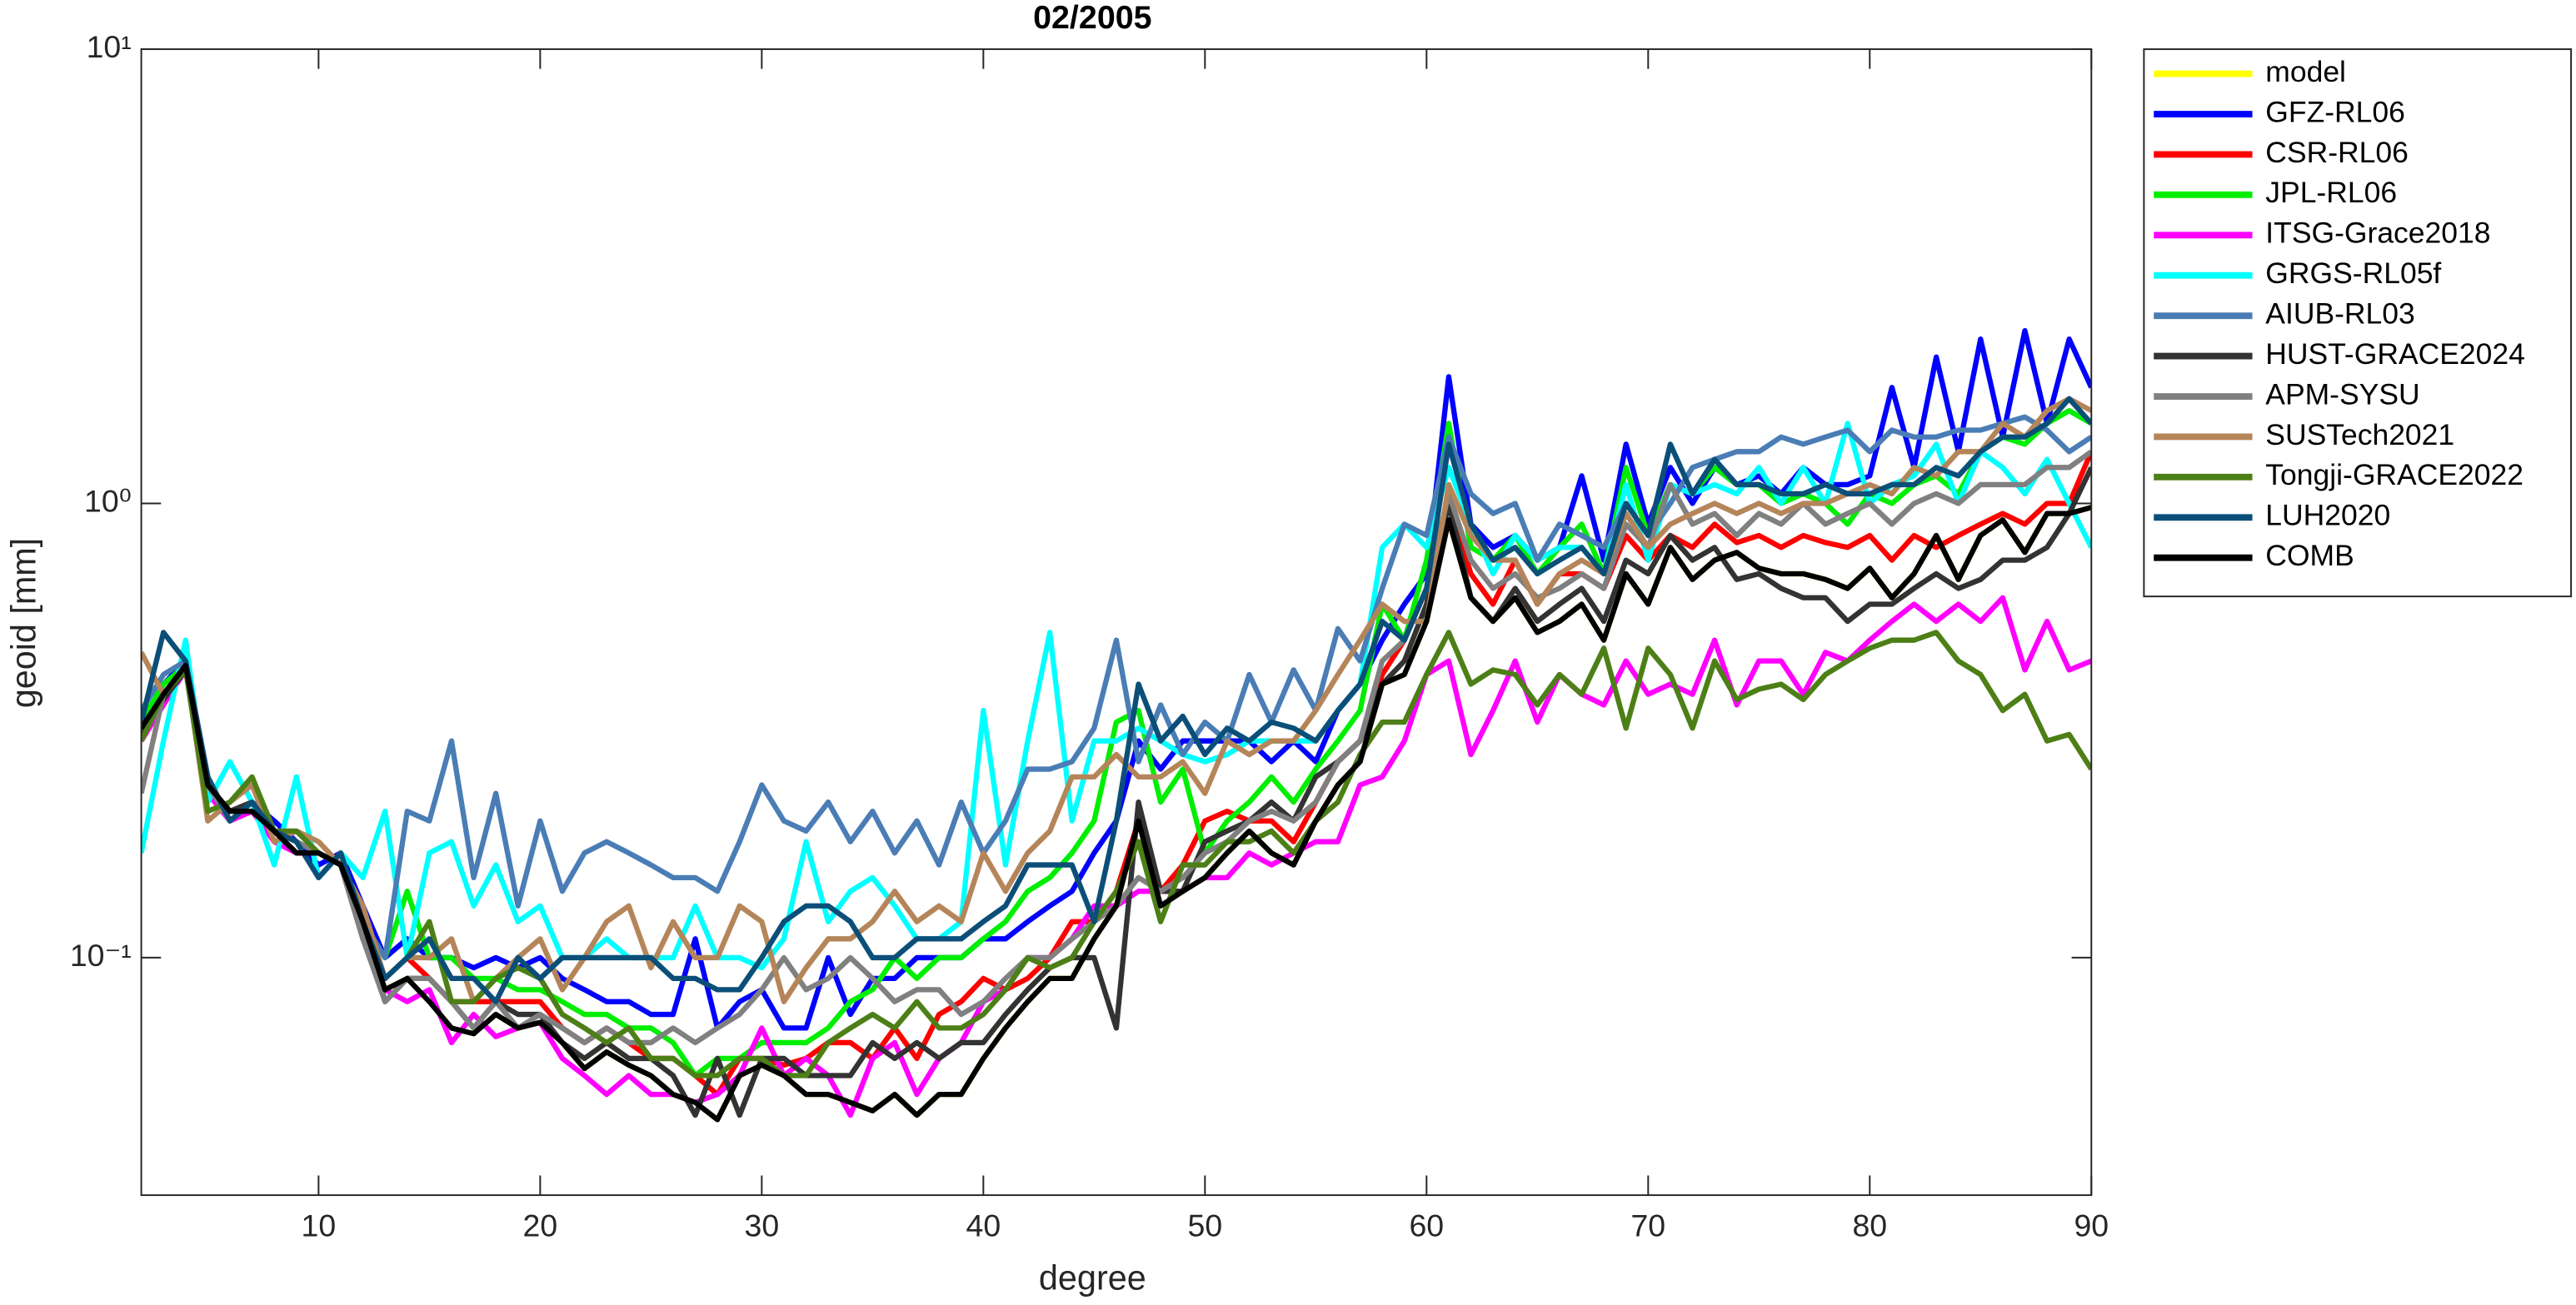 The height and width of the screenshot is (1305, 2576). I want to click on legend-label: AIUB-RL03, so click(2339, 314).